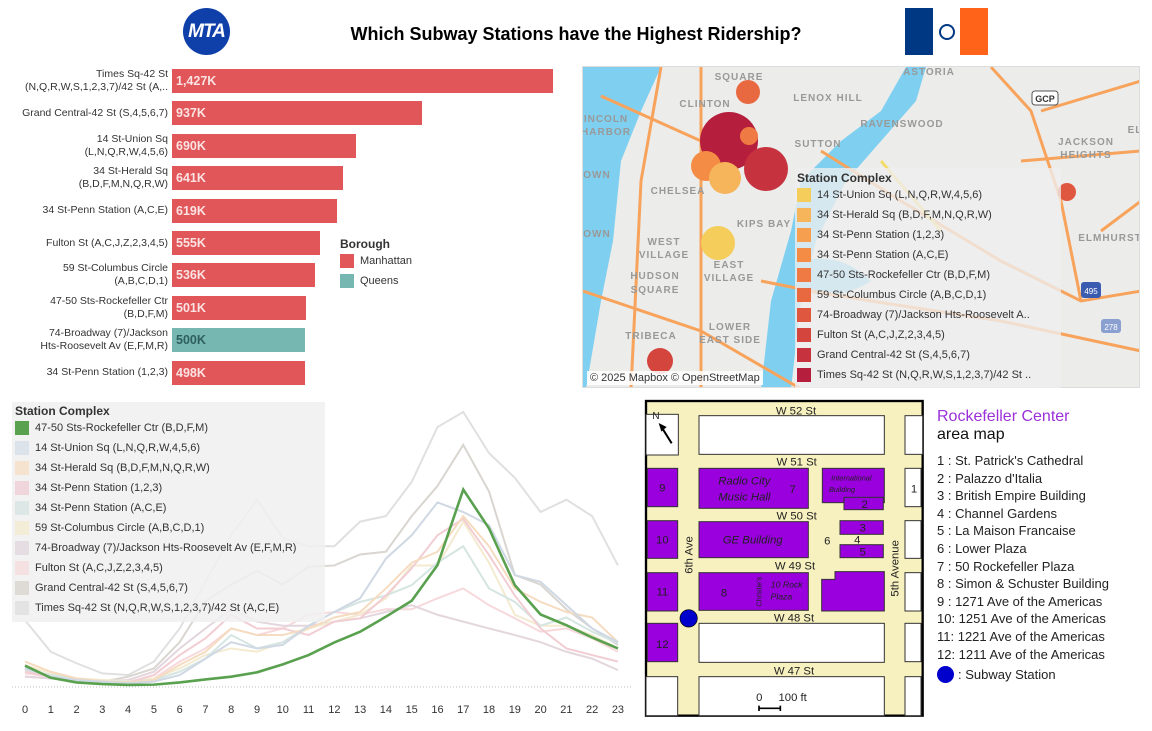 Image resolution: width=1152 pixels, height=731 pixels. What do you see at coordinates (365, 244) in the screenshot?
I see `borough-legend-title: Borough` at bounding box center [365, 244].